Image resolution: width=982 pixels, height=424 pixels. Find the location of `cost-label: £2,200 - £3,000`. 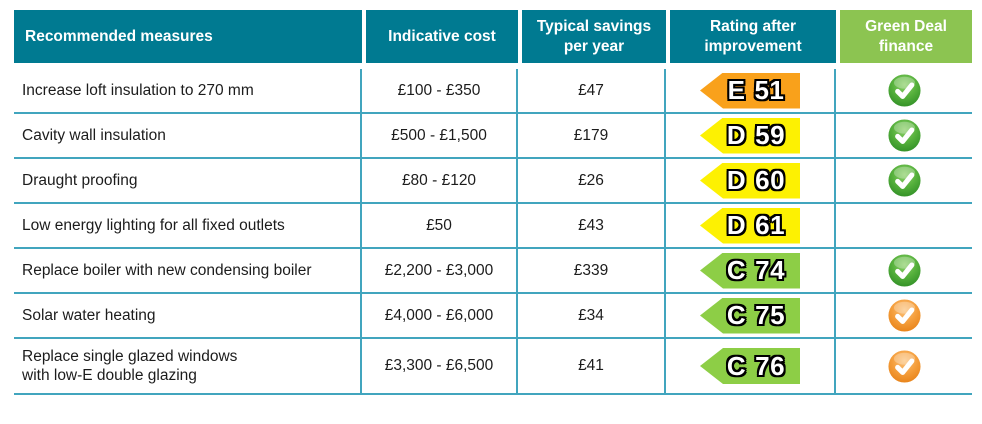

cost-label: £2,200 - £3,000 is located at coordinates (439, 270).